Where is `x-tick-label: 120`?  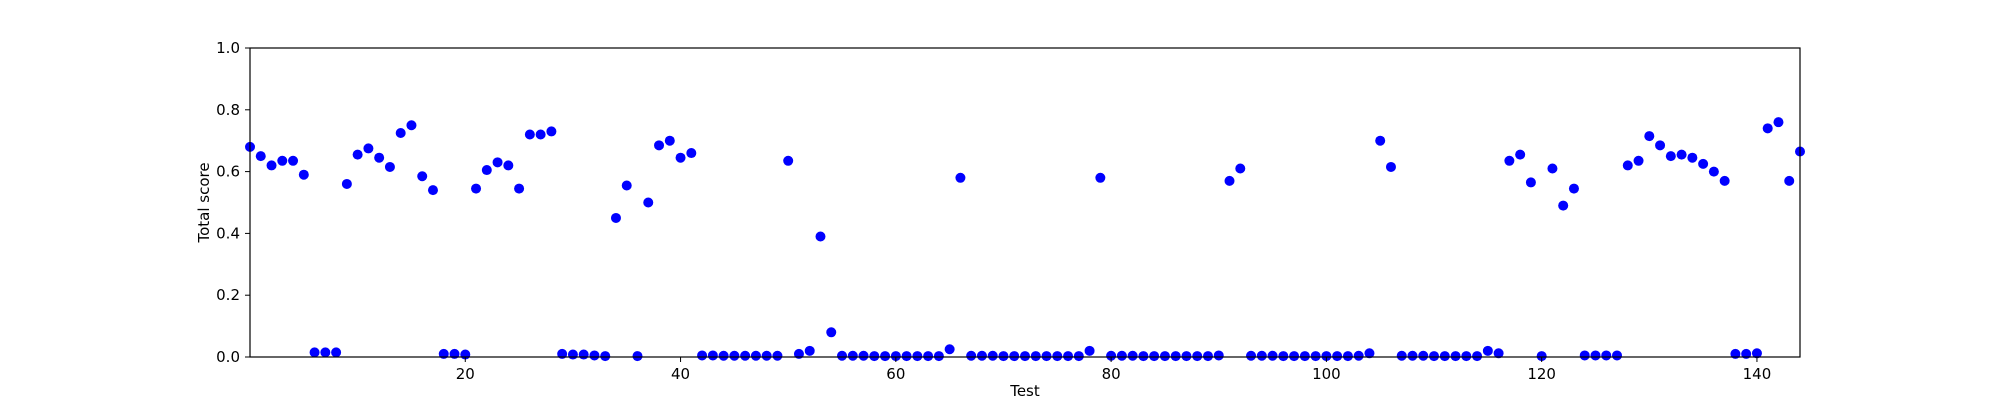 x-tick-label: 120 is located at coordinates (1541, 374).